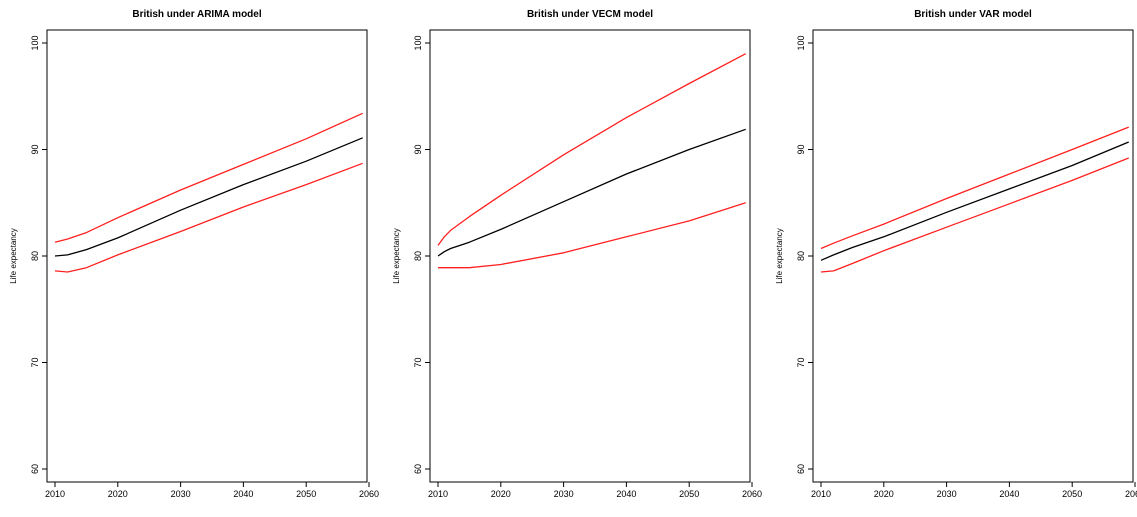  I want to click on chart-title-1: British under ARIMA model, so click(196, 14).